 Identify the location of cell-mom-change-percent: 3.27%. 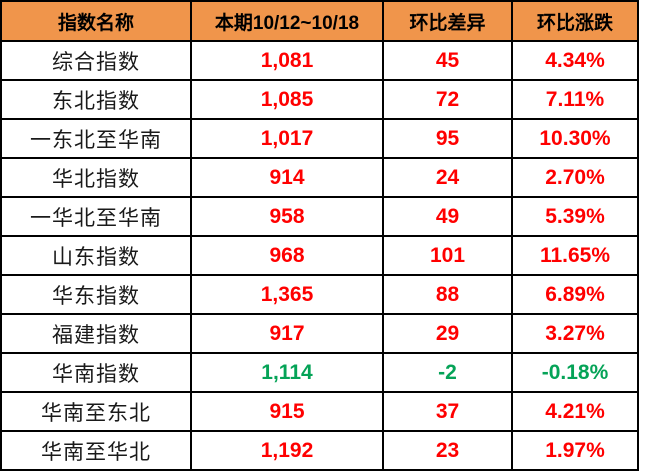
(575, 333).